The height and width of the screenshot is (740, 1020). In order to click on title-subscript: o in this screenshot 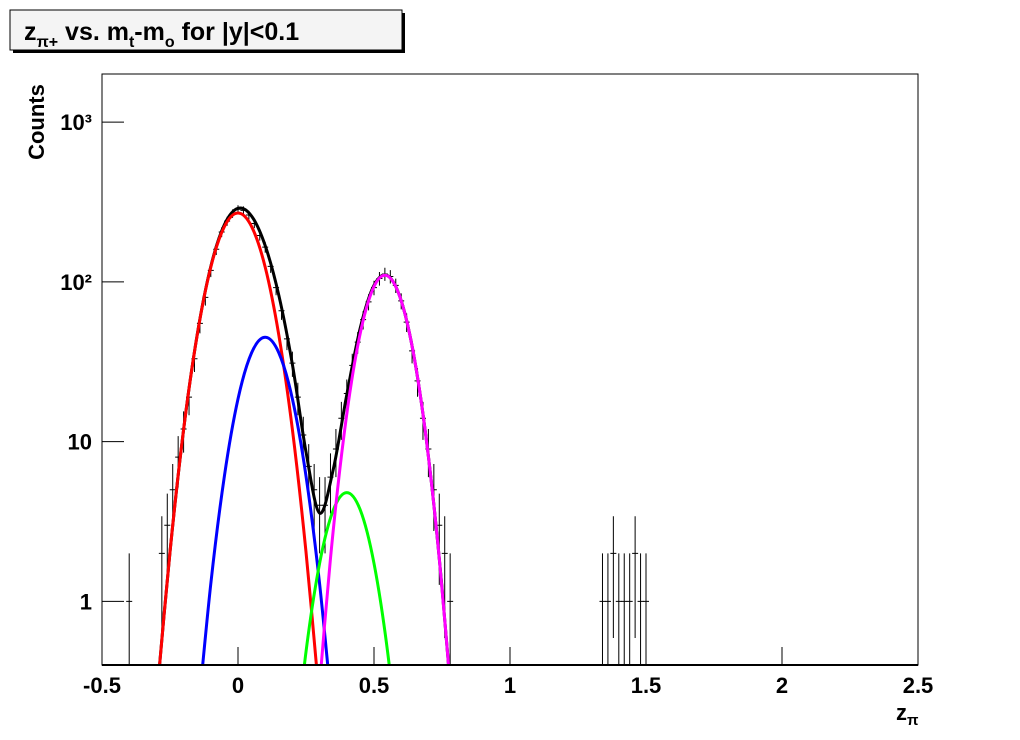, I will do `click(170, 42)`.